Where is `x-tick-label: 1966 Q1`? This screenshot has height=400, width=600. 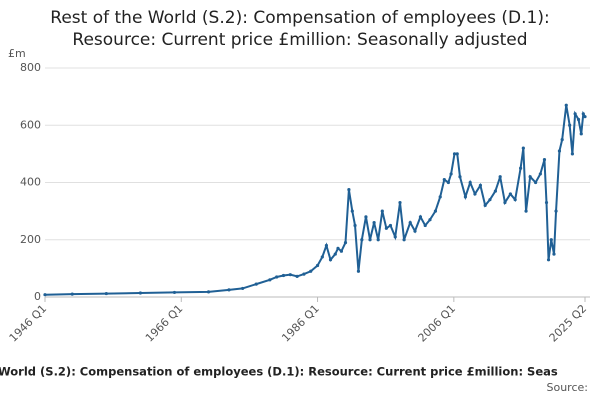 x-tick-label: 1966 Q1 is located at coordinates (164, 323).